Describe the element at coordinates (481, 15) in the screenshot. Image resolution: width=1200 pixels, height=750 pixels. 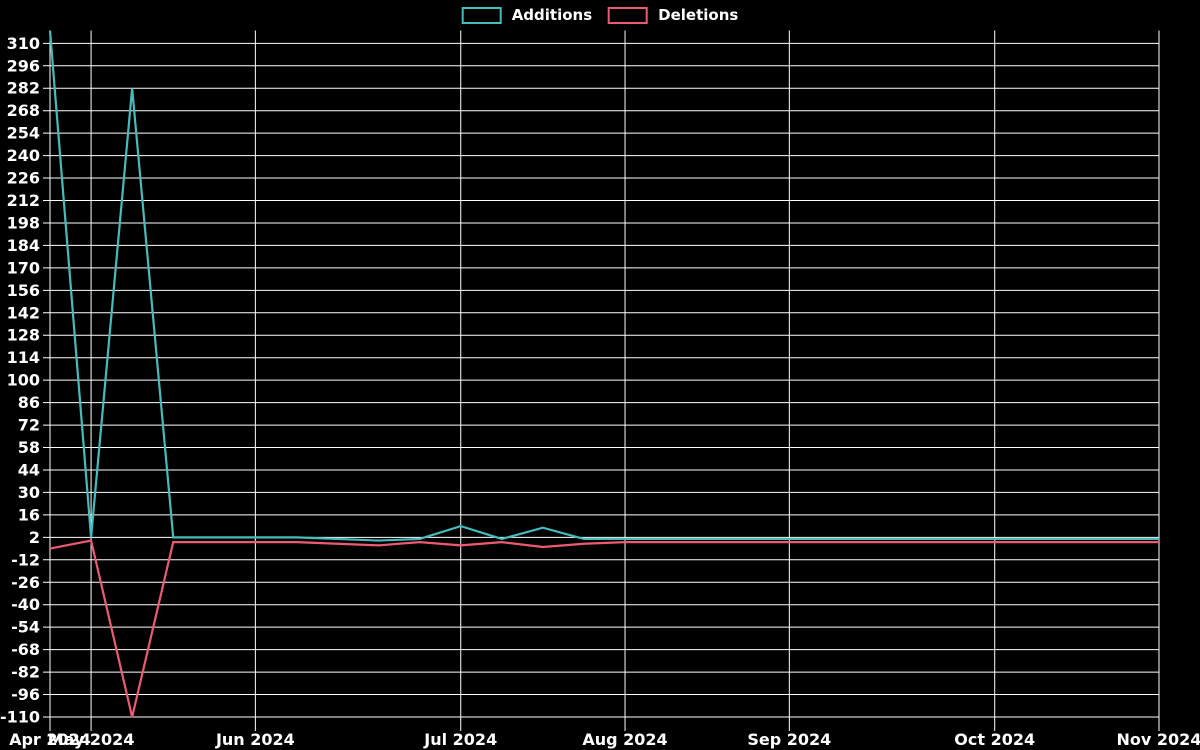
I see `additions-swatch-icon` at that location.